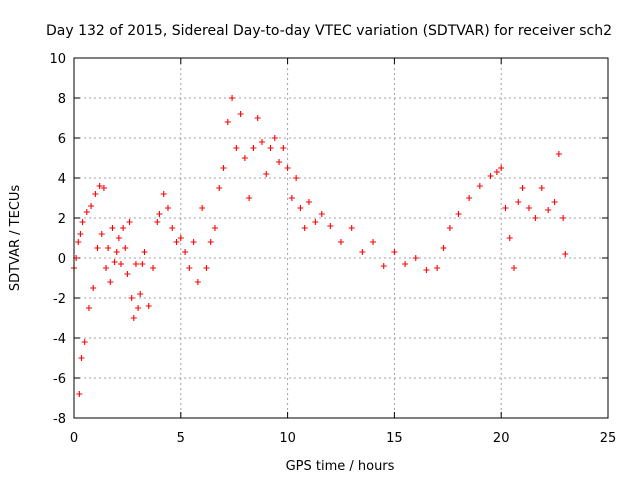  I want to click on y-tick-label: 4, so click(62, 179).